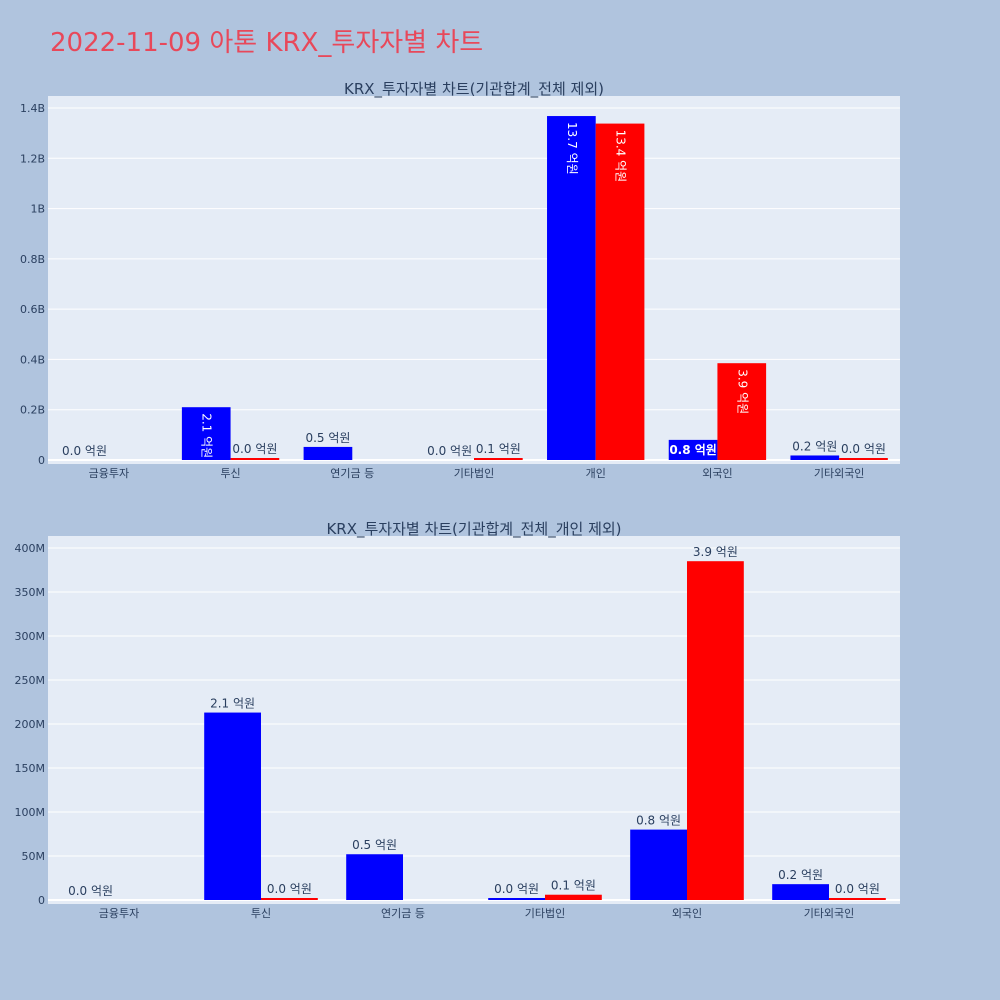 The image size is (1000, 1000). What do you see at coordinates (32, 410) in the screenshot?
I see `y-tick-label: 0.2B` at bounding box center [32, 410].